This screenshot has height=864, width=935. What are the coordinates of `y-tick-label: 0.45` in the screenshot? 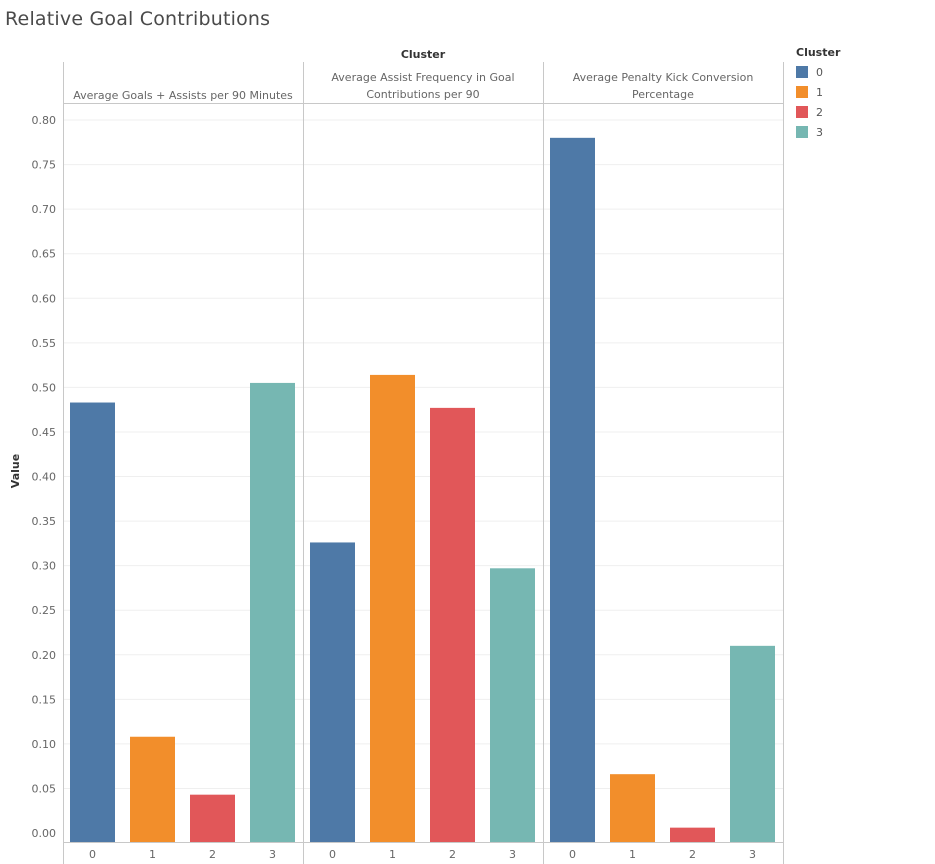 It's located at (44, 432).